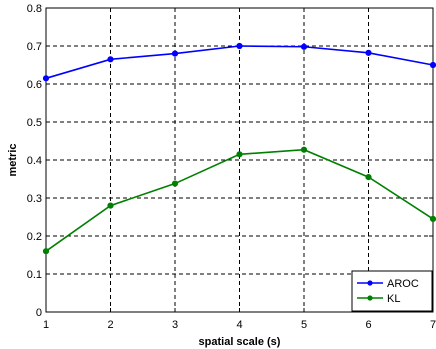 The width and height of the screenshot is (436, 349). Describe the element at coordinates (393, 299) in the screenshot. I see `legend-label-kl: KL` at that location.